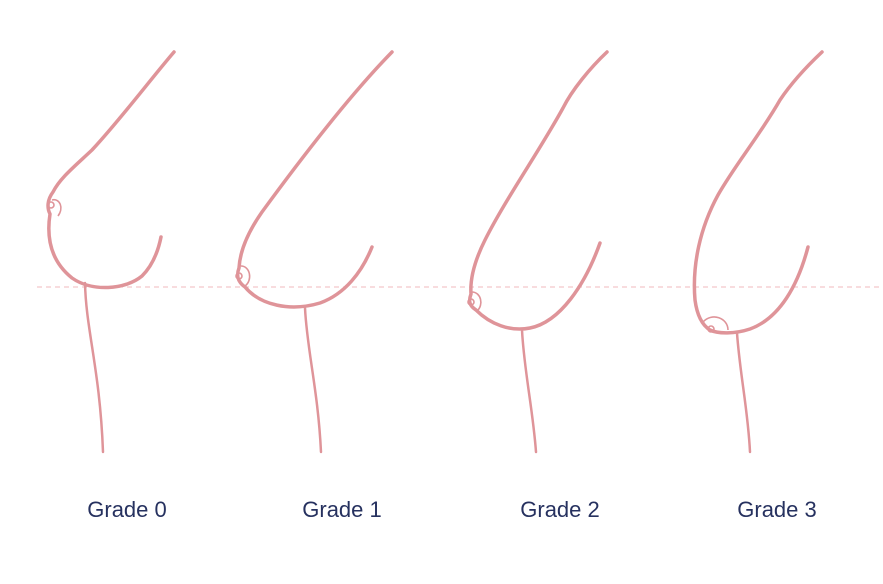 This screenshot has height=584, width=883. I want to click on grade-label: Grade 0, so click(127, 509).